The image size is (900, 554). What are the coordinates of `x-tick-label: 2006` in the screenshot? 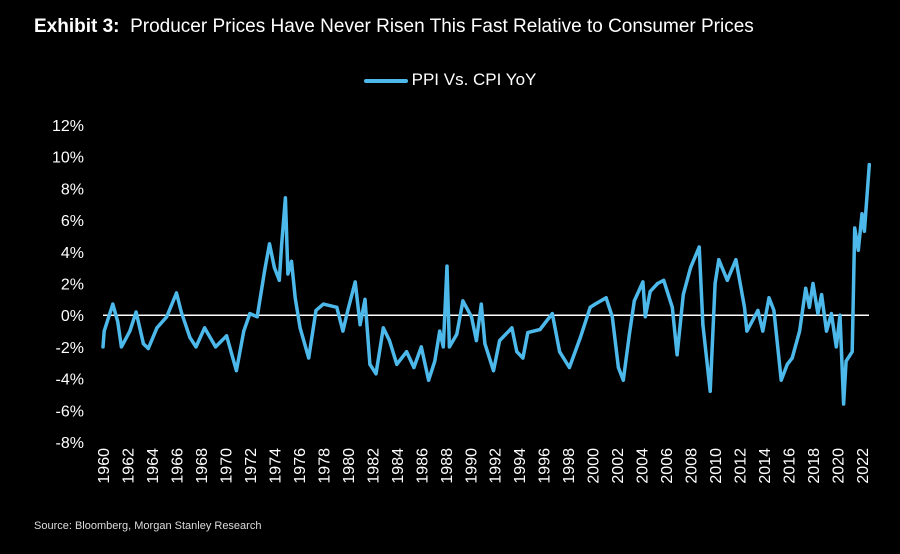 It's located at (667, 466).